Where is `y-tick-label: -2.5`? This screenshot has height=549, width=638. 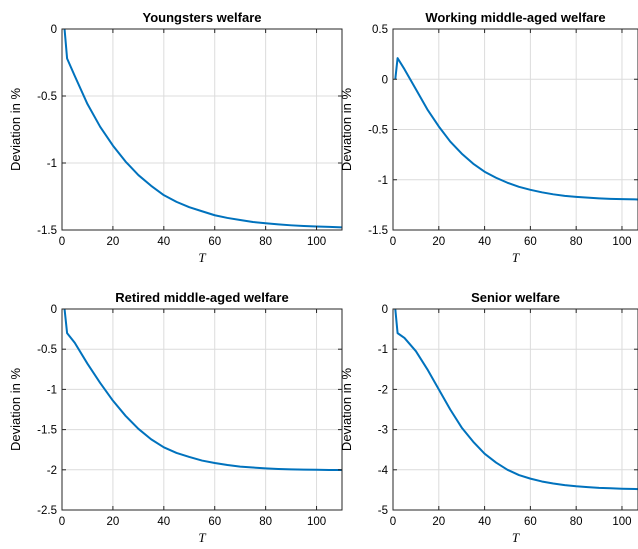
y-tick-label: -2.5 is located at coordinates (47, 511).